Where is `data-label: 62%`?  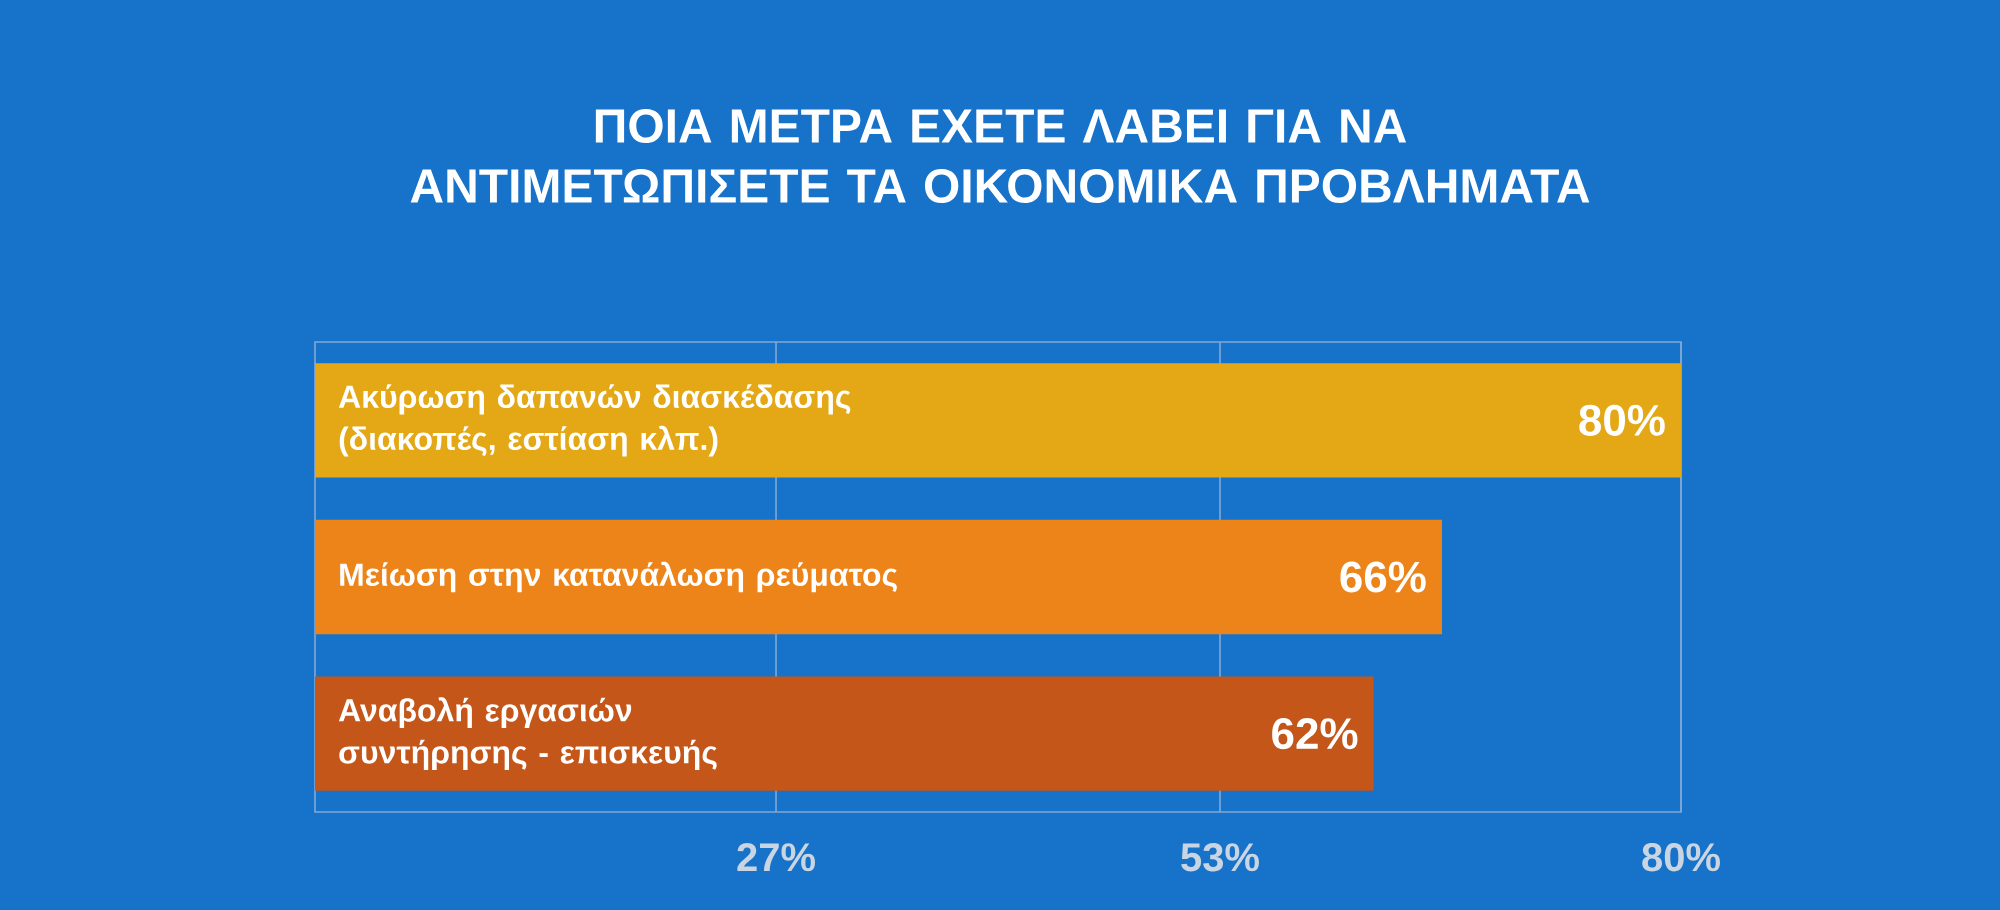
data-label: 62% is located at coordinates (1315, 734).